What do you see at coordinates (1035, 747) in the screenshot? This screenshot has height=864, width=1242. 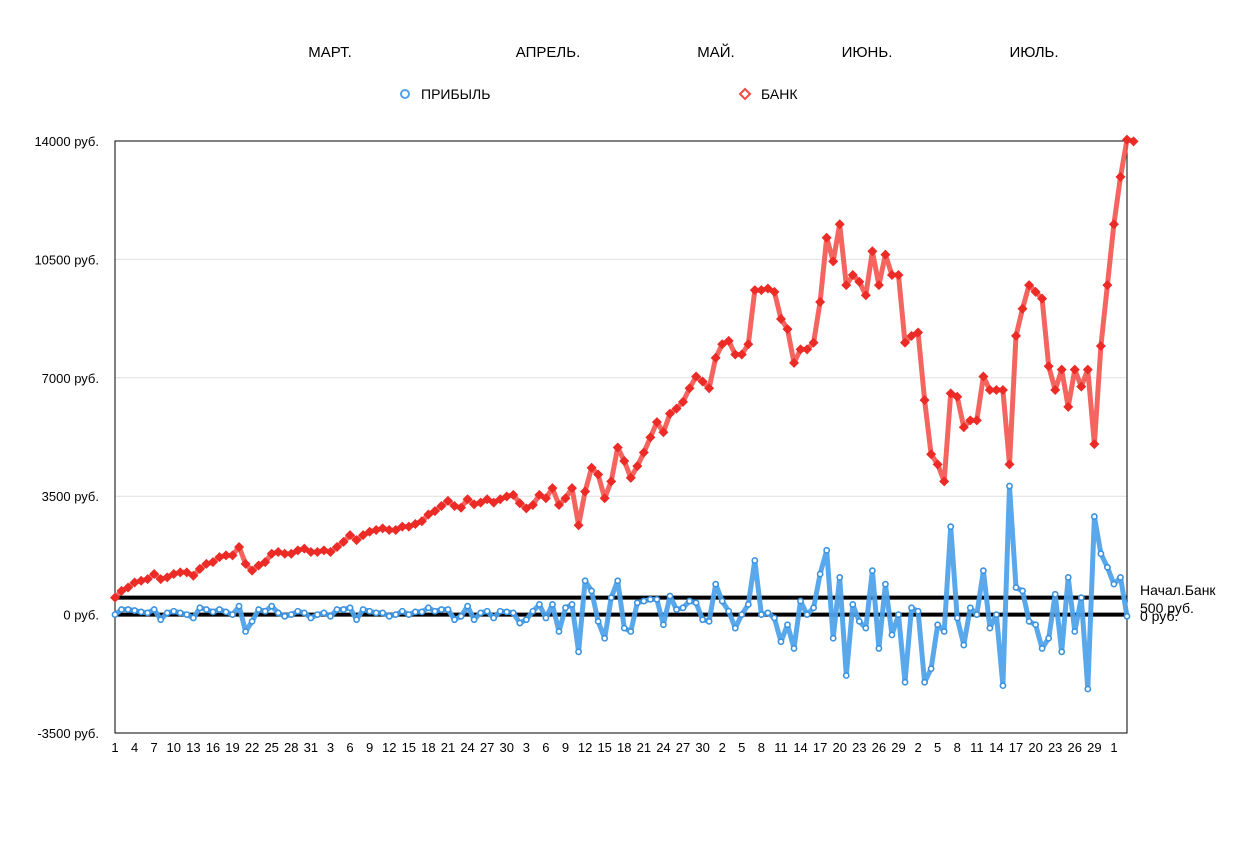 I see `x-tick-label: 20` at bounding box center [1035, 747].